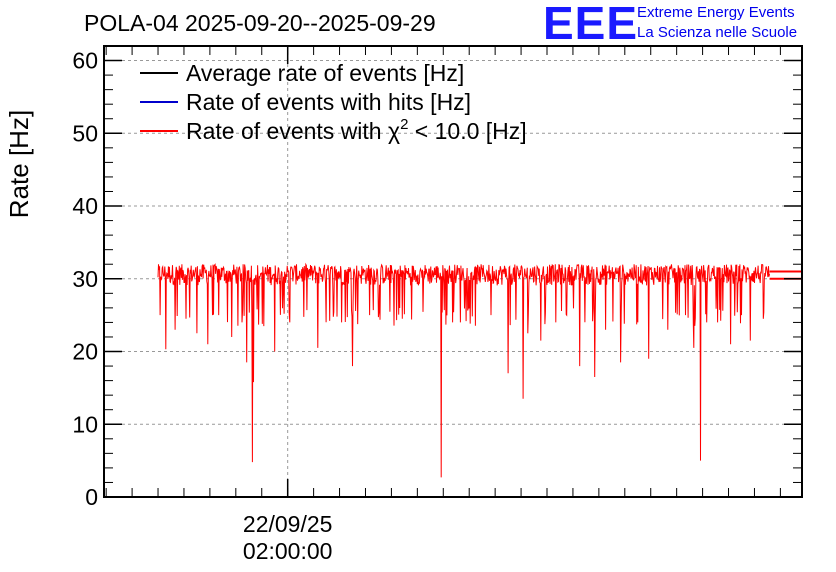 The width and height of the screenshot is (836, 572). Describe the element at coordinates (85, 133) in the screenshot. I see `y-tick-label: 50` at that location.